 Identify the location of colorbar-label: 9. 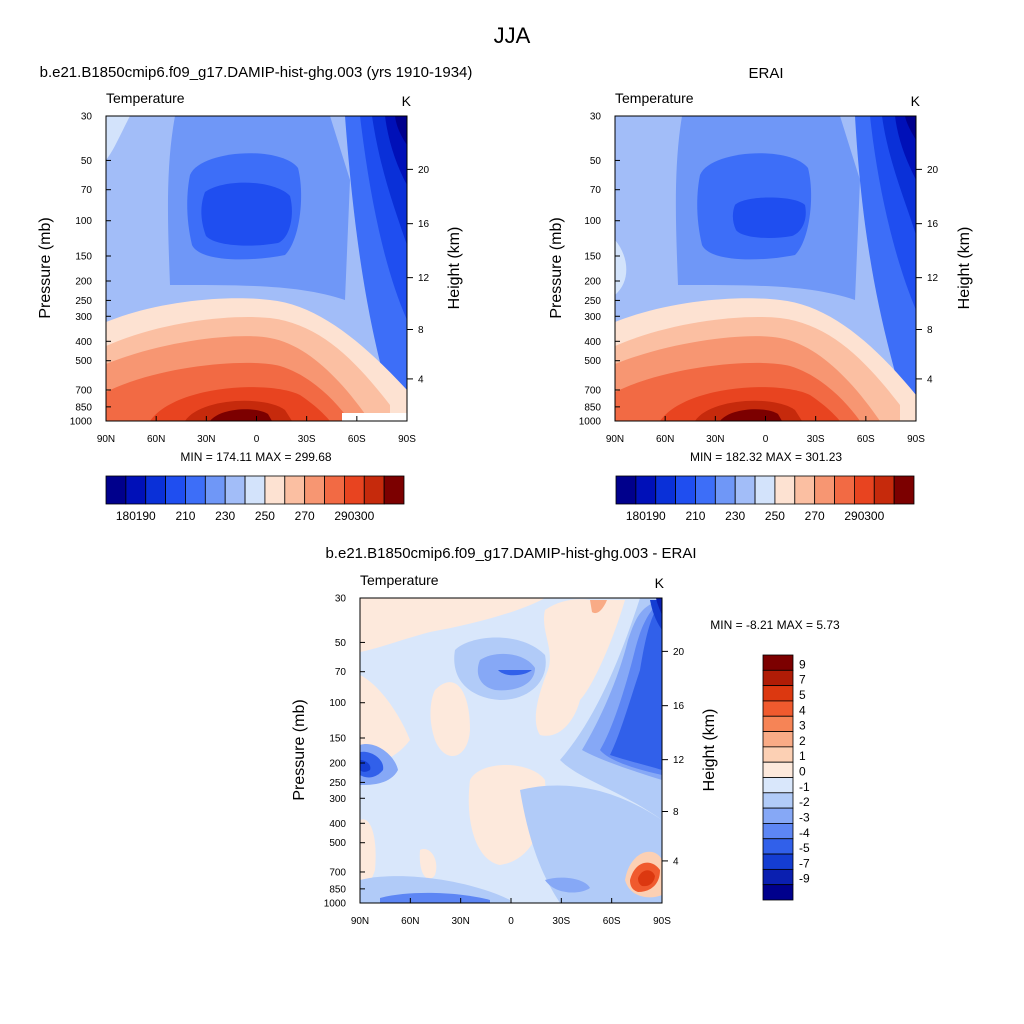
(802, 664).